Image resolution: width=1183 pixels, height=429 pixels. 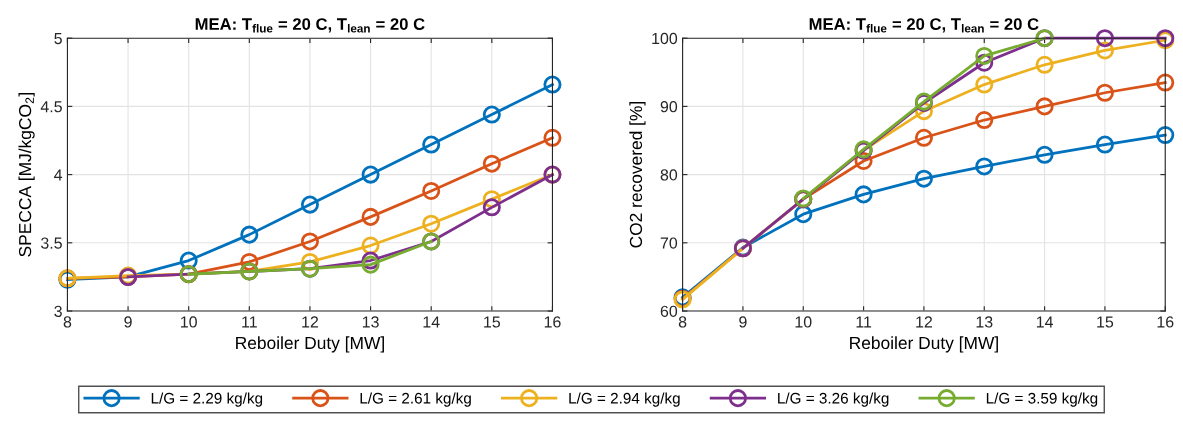 What do you see at coordinates (624, 399) in the screenshot?
I see `legend-label: L/G = 2.94 kg/kg` at bounding box center [624, 399].